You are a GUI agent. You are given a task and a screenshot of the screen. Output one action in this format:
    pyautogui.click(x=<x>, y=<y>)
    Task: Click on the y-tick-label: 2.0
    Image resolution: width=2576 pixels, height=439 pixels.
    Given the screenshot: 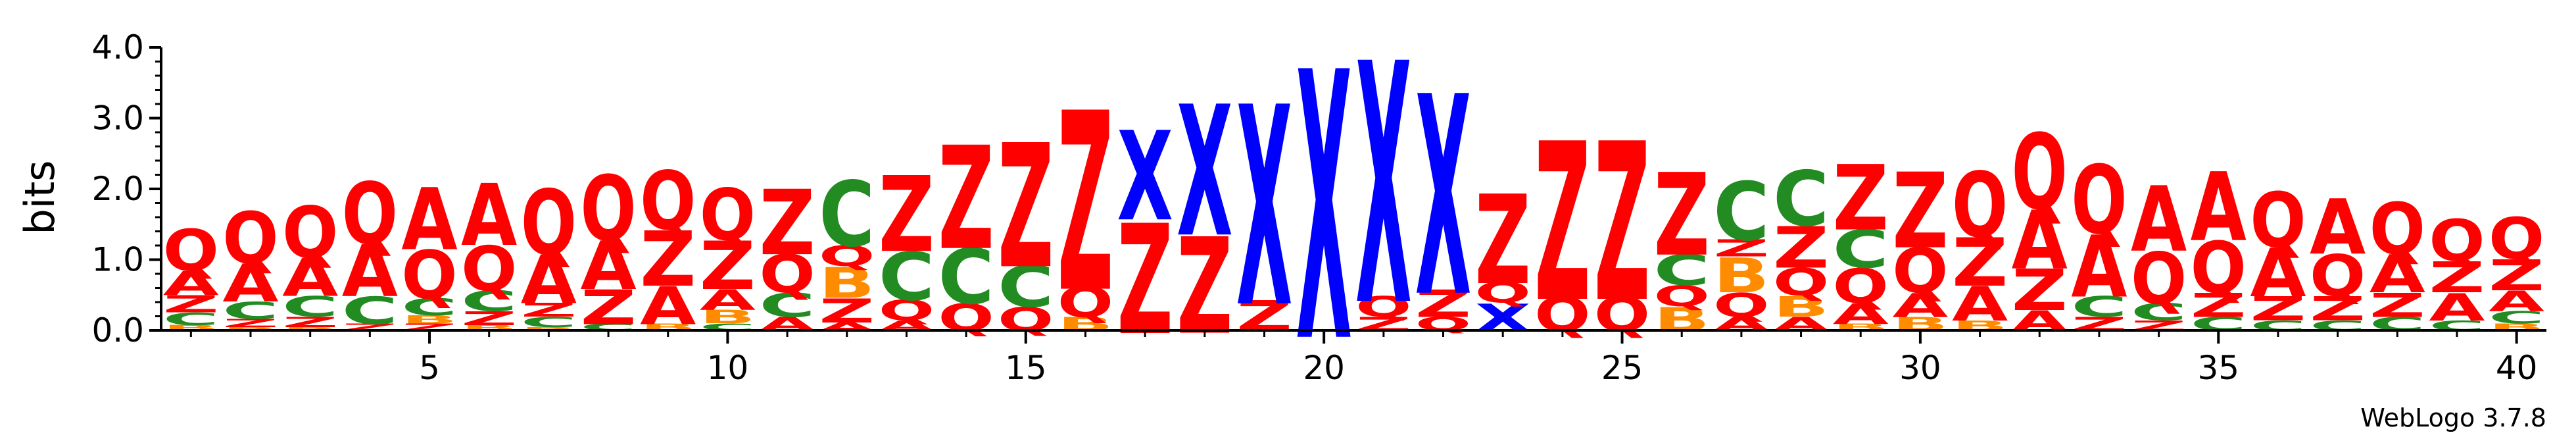 What is the action you would take?
    pyautogui.click(x=117, y=189)
    